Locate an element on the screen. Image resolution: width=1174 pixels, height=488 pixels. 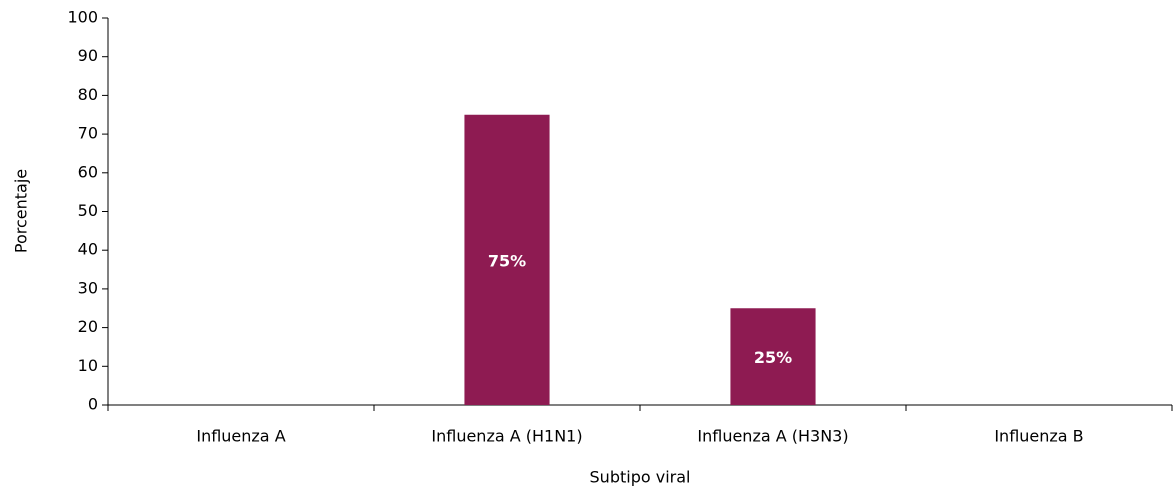
data-label: 25% is located at coordinates (773, 357).